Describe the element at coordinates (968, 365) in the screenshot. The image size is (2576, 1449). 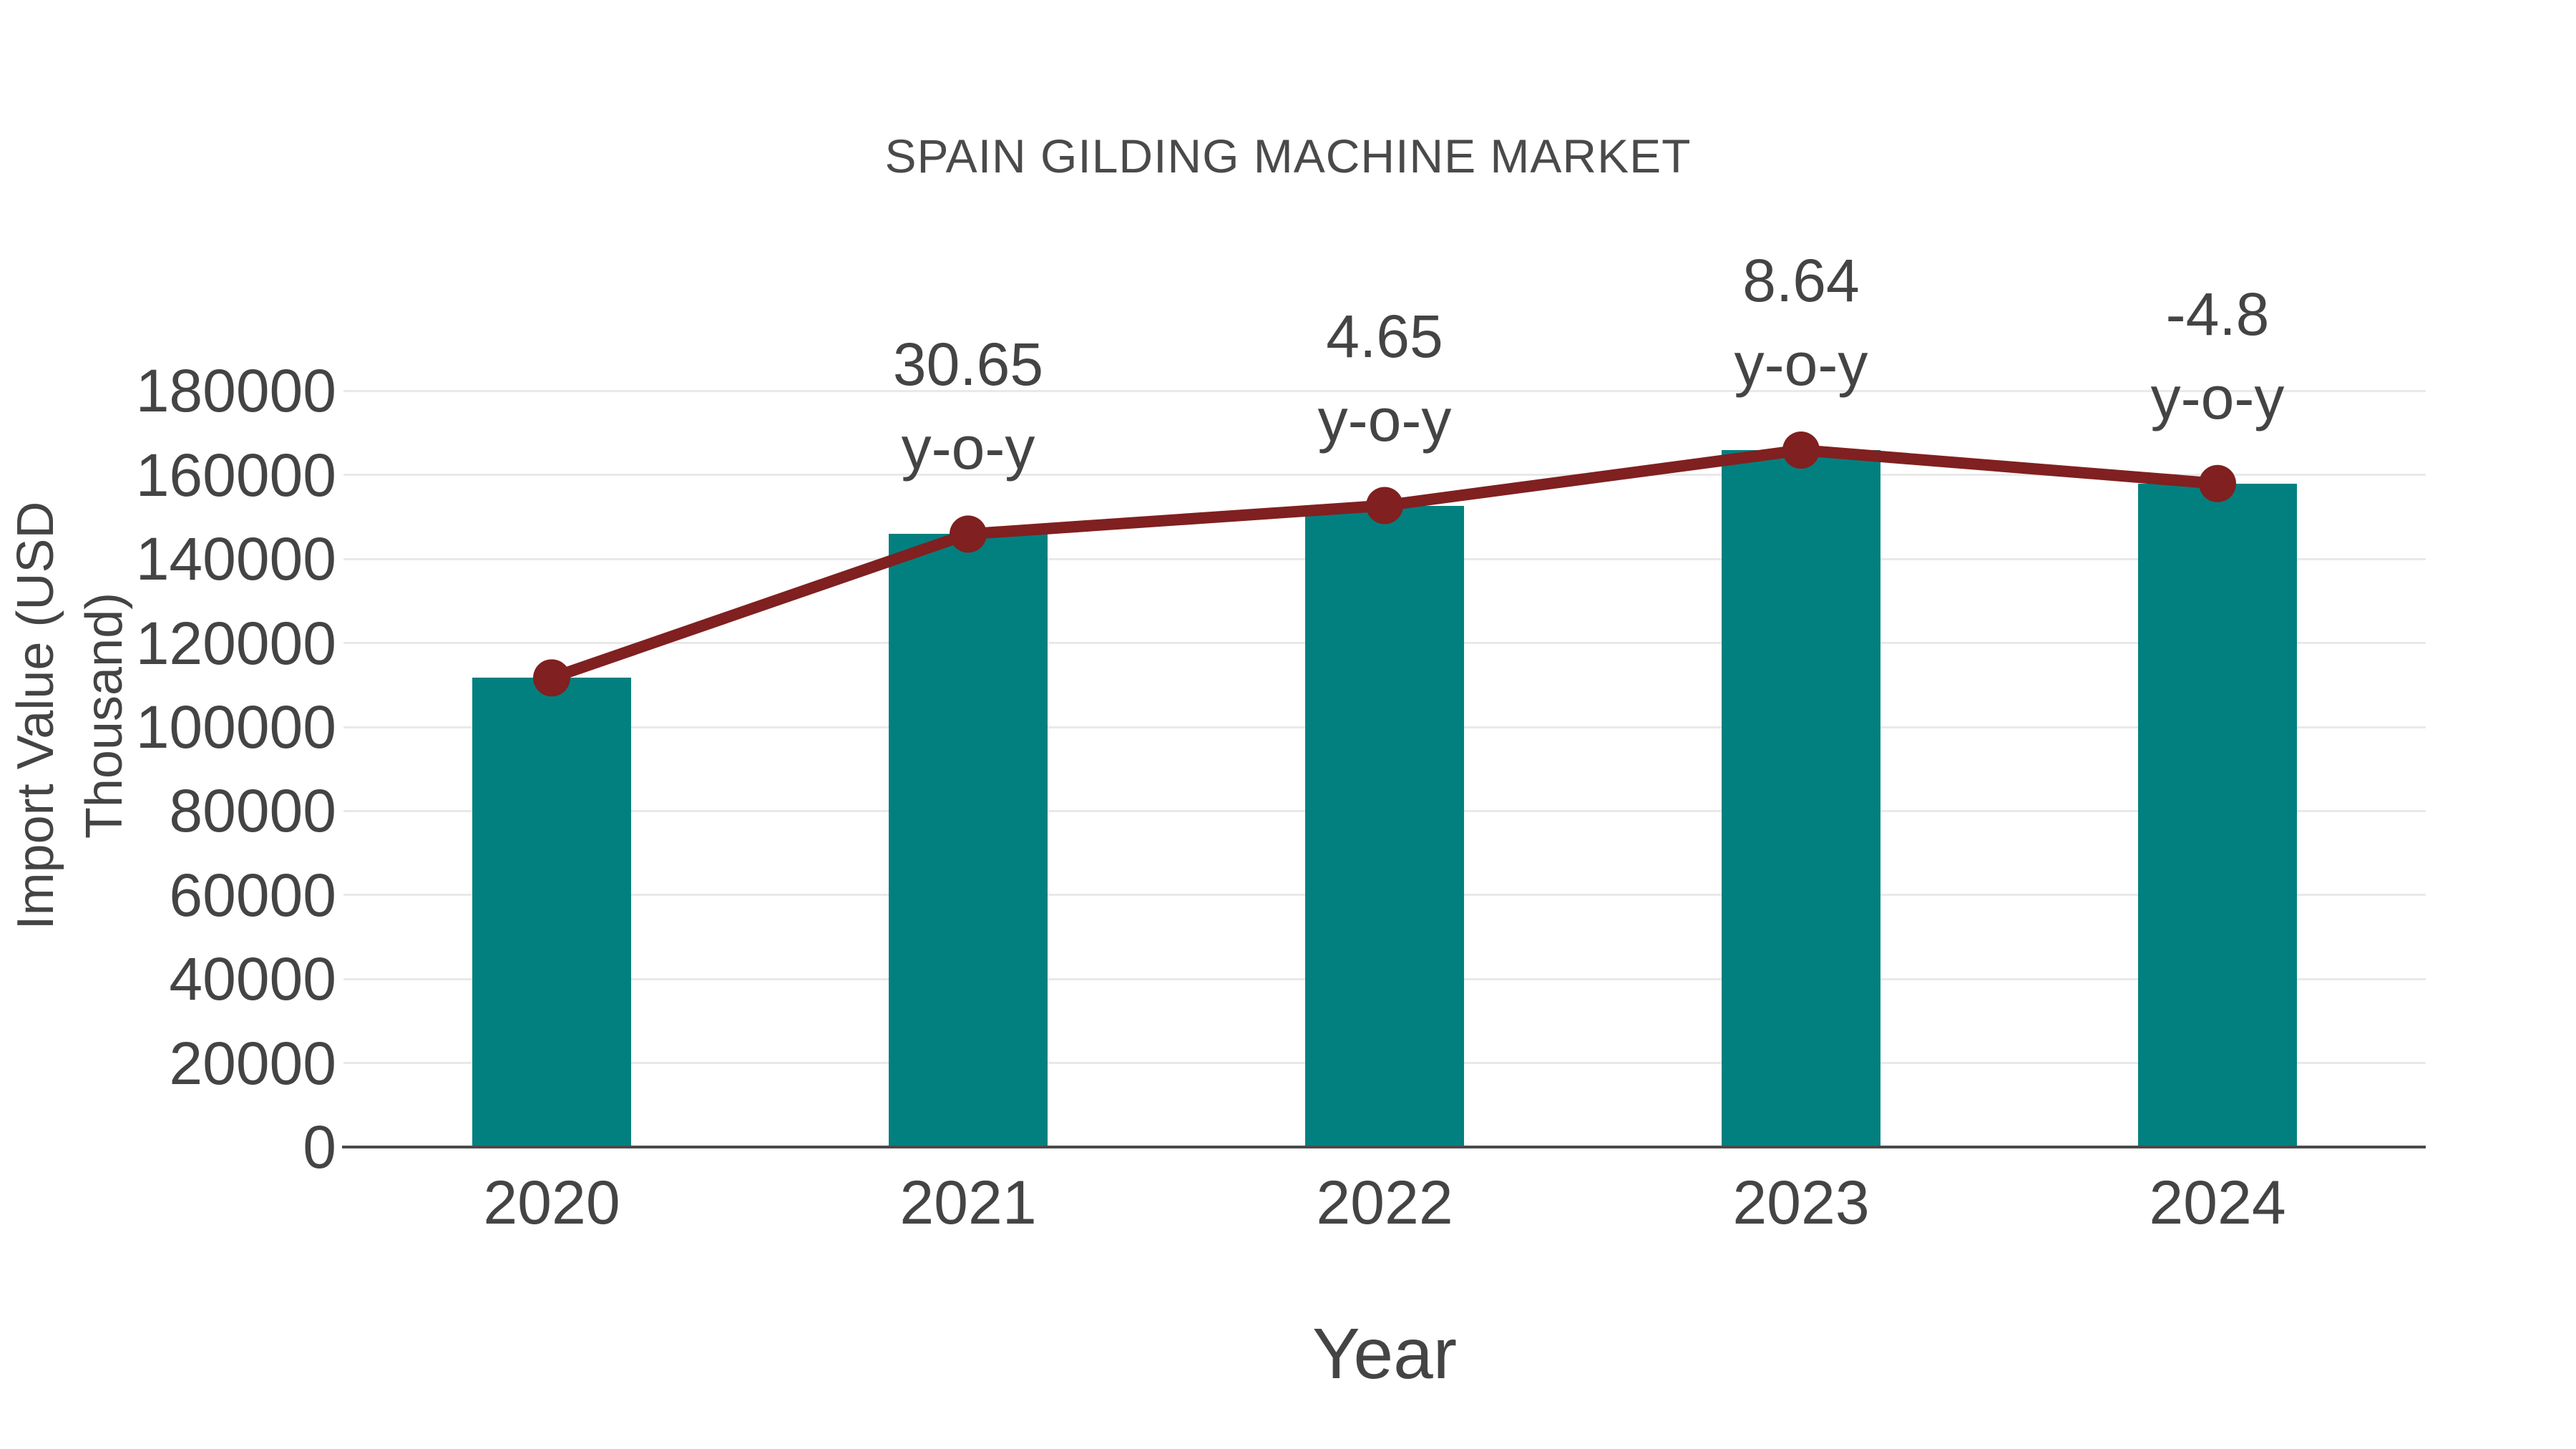
I see `annotation-value: 30.65` at that location.